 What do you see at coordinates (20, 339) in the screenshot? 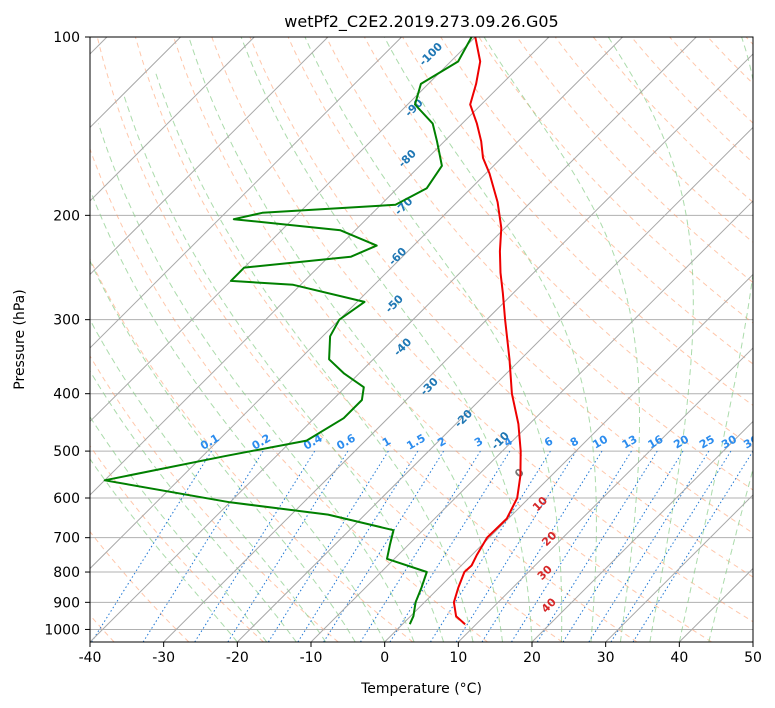
I see `y-axis-label: Pressure (hPa)` at bounding box center [20, 339].